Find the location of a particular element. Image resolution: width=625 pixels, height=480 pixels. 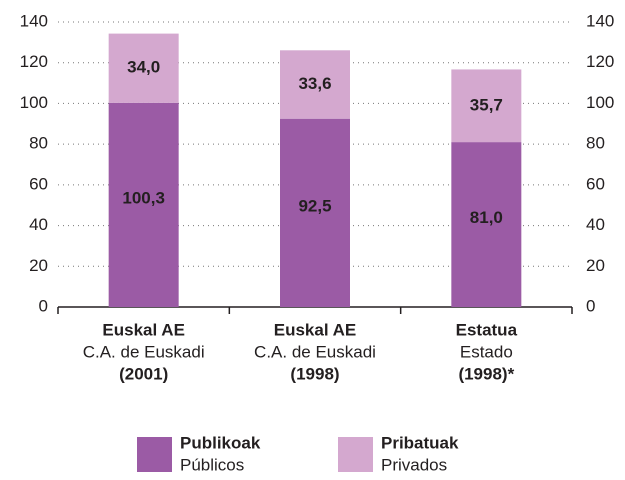

y-tick-label: 140 is located at coordinates (34, 20).